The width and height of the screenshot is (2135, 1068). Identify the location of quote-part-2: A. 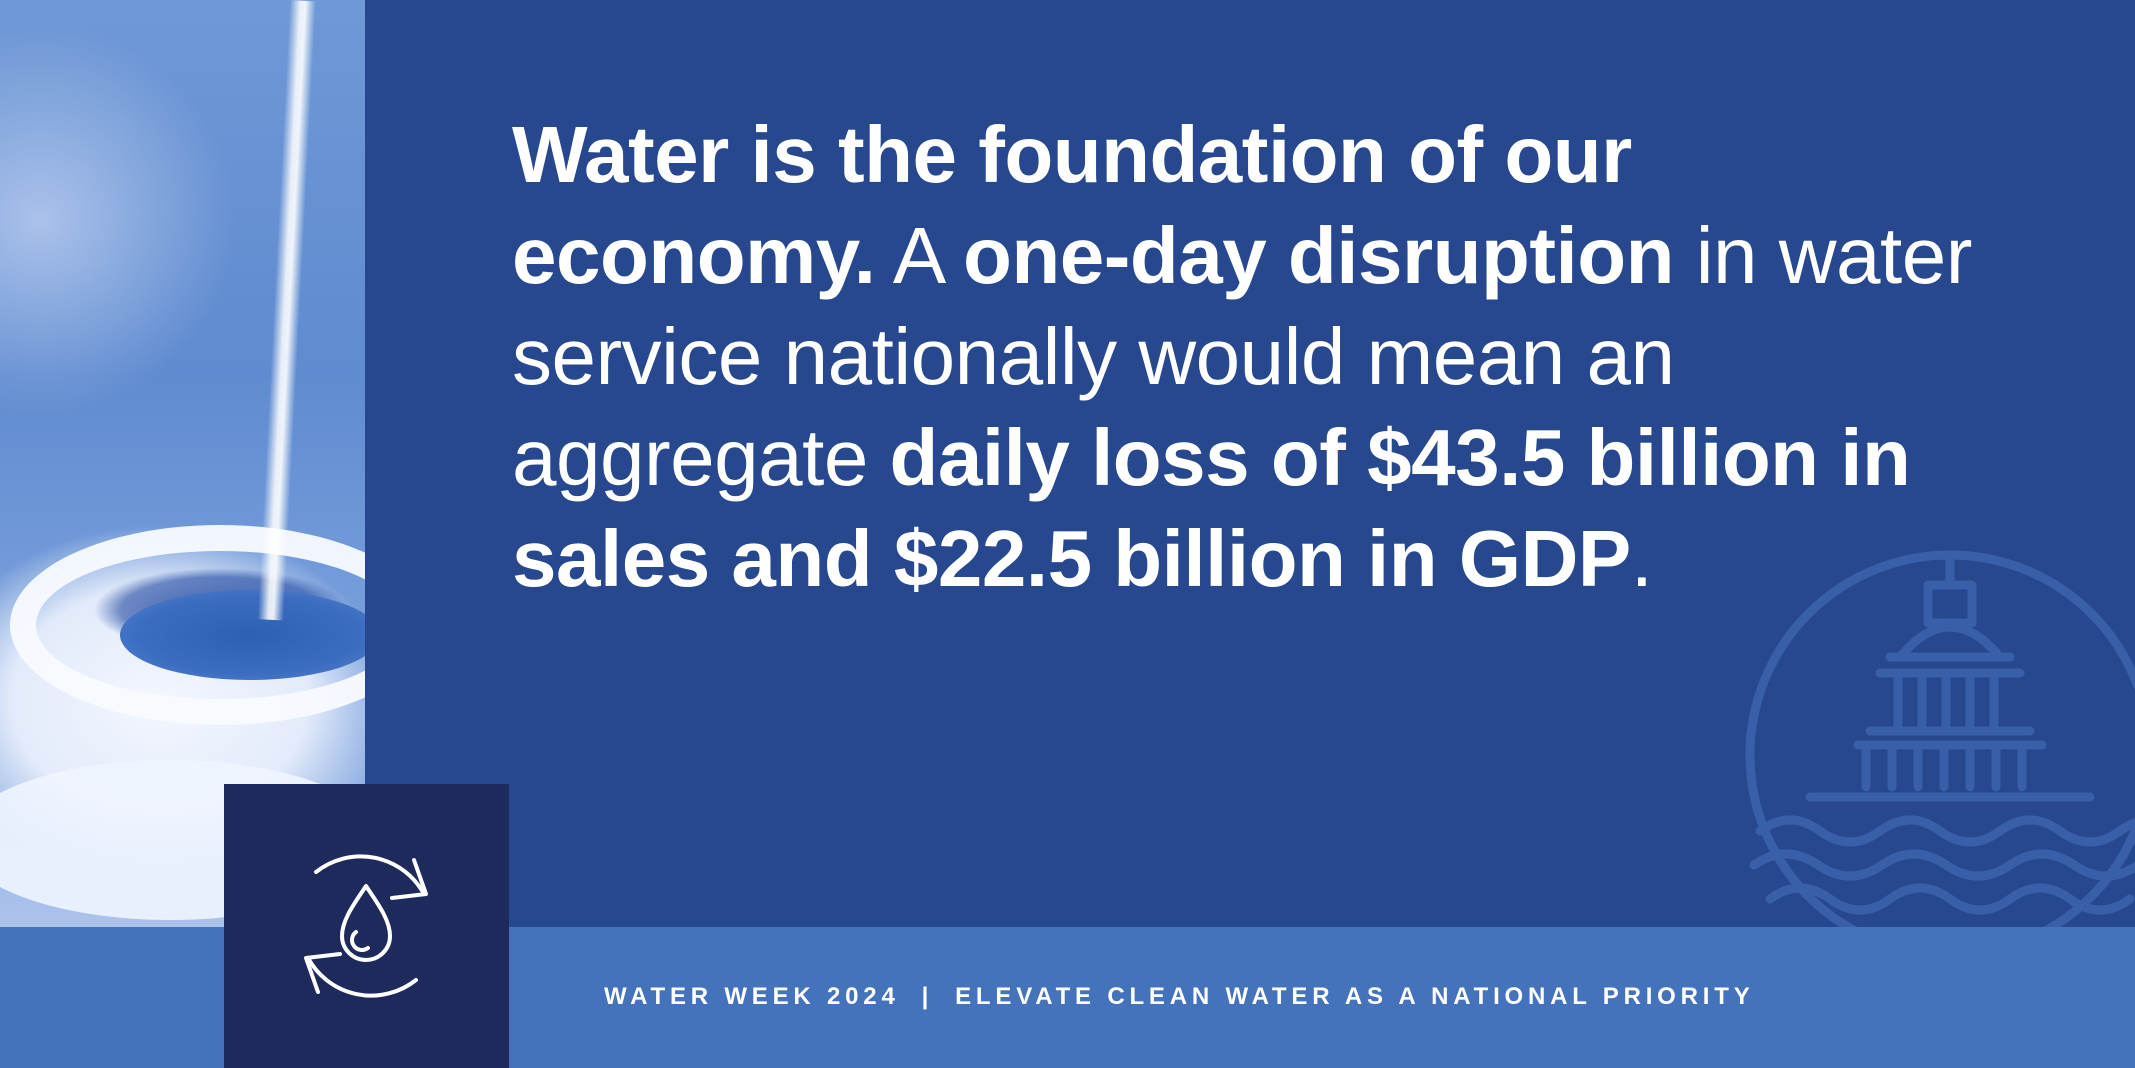
(919, 255).